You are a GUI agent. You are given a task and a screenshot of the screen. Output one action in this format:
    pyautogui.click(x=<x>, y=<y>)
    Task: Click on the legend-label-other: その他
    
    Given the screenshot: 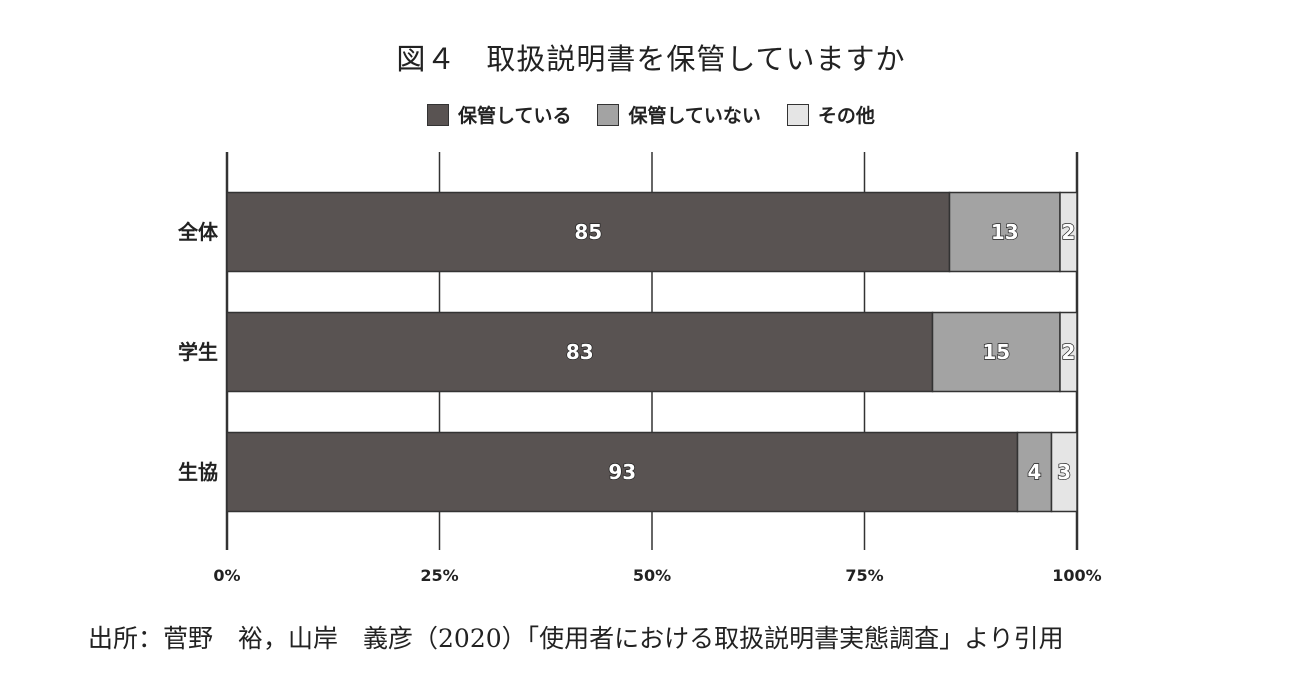 What is the action you would take?
    pyautogui.click(x=846, y=116)
    